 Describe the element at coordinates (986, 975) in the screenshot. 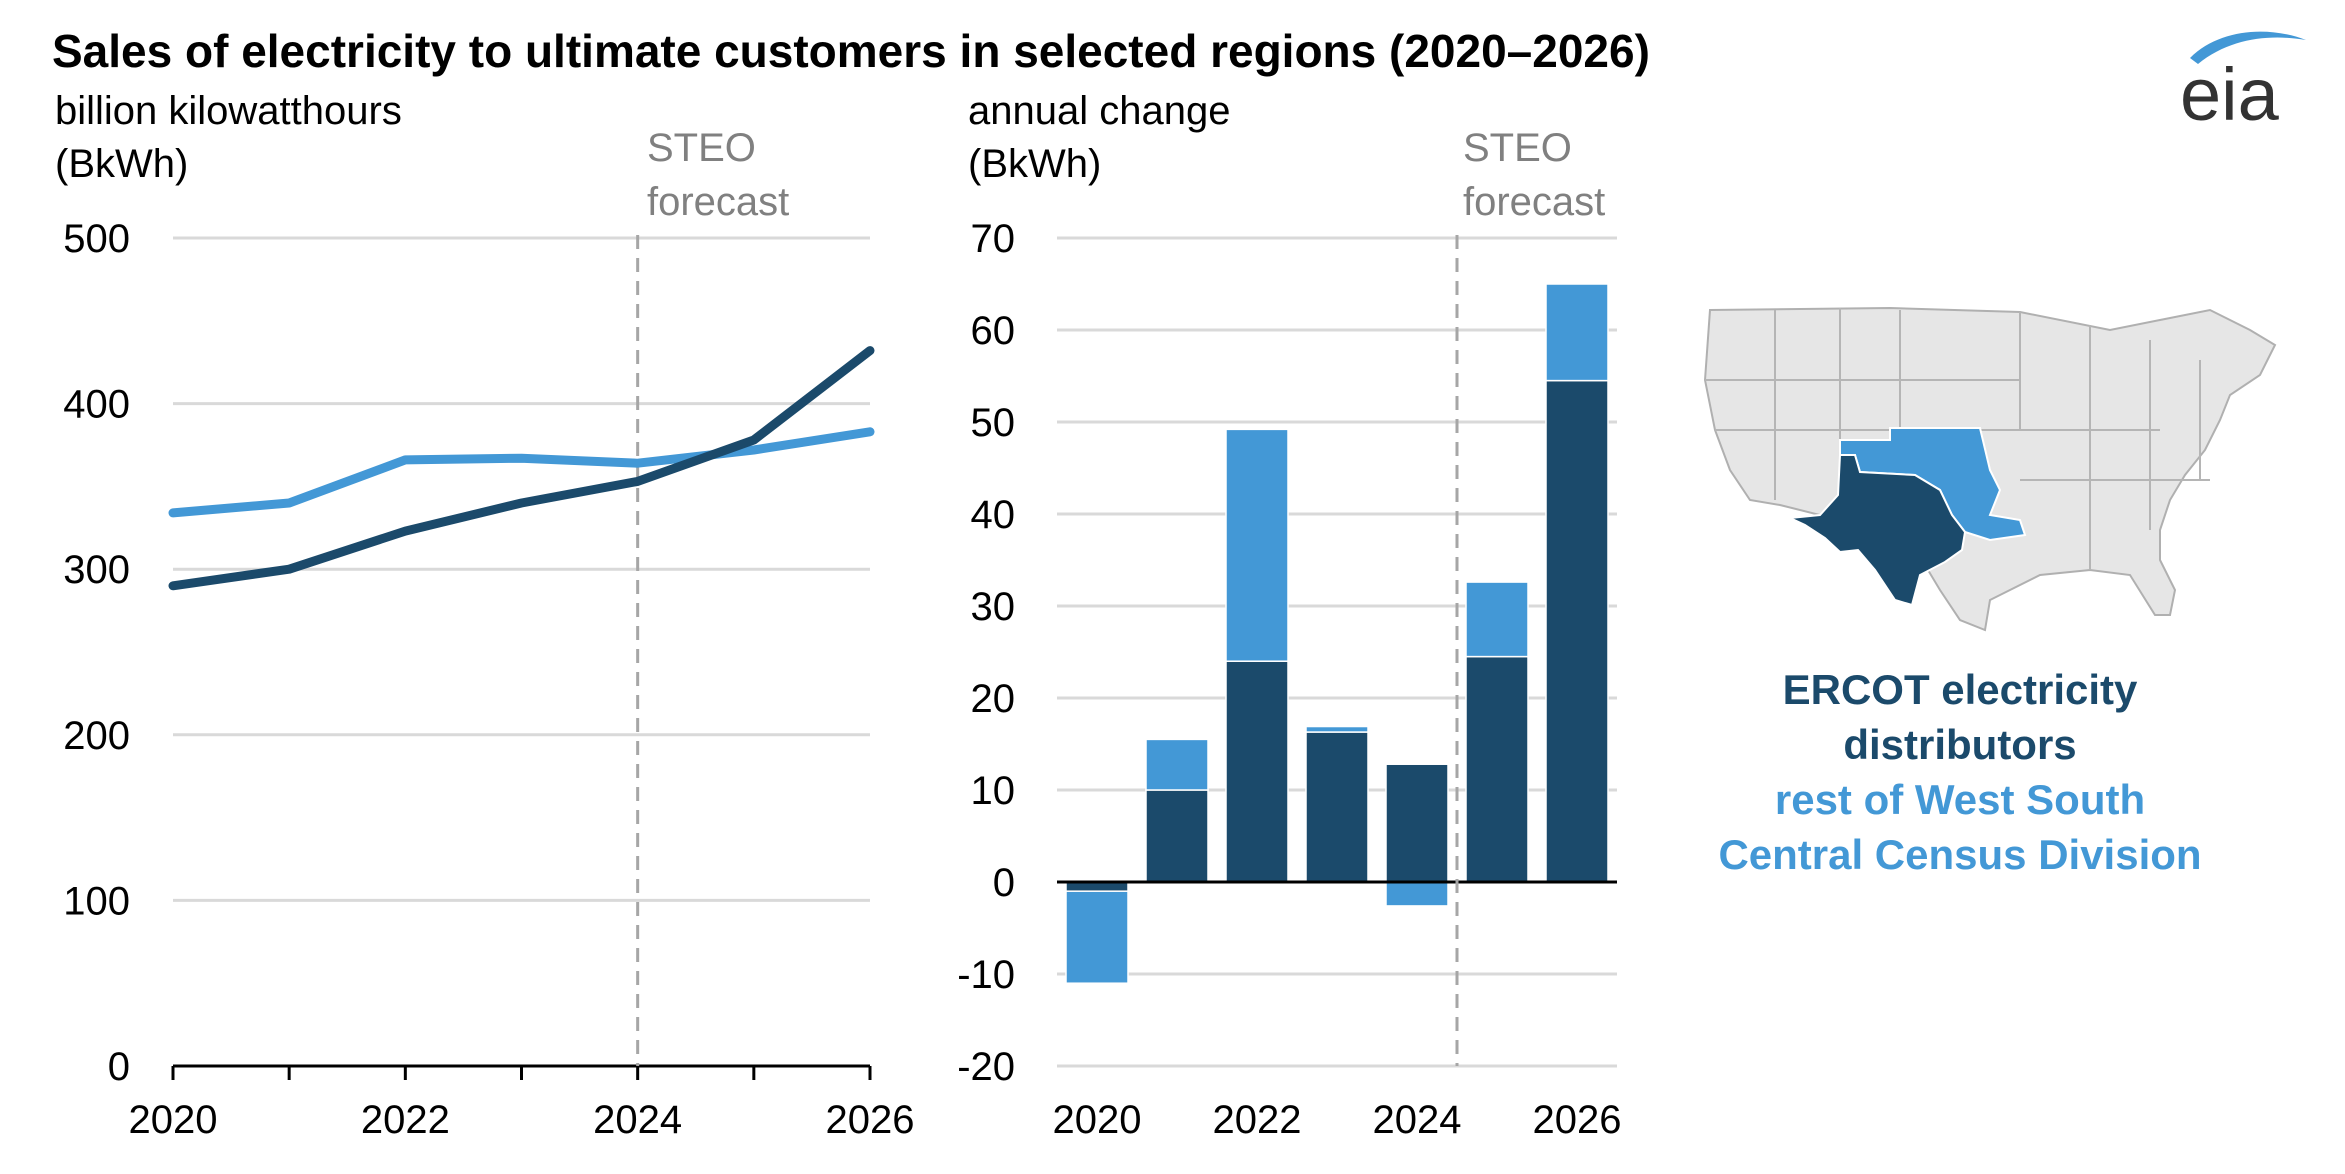

I see `bar-chart-y-tick-label: -10` at that location.